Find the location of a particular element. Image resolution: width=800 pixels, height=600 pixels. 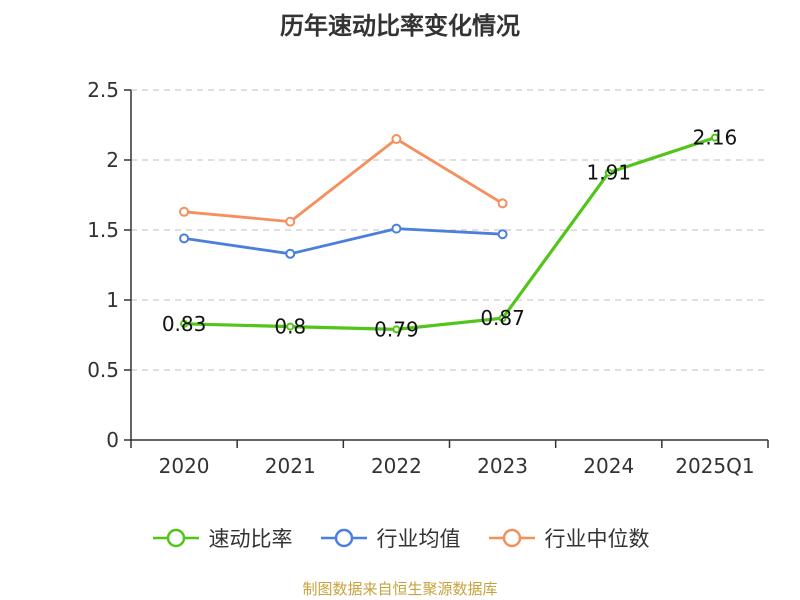

legend-label: 行业均值 is located at coordinates (418, 539).